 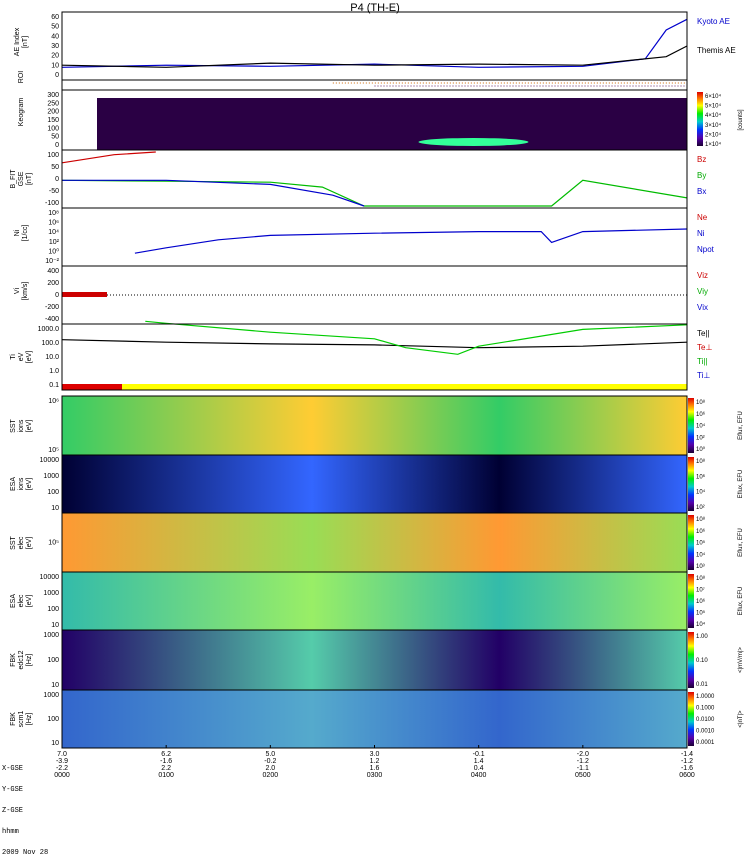 I want to click on x-tick-label: 1.4, so click(x=479, y=761).